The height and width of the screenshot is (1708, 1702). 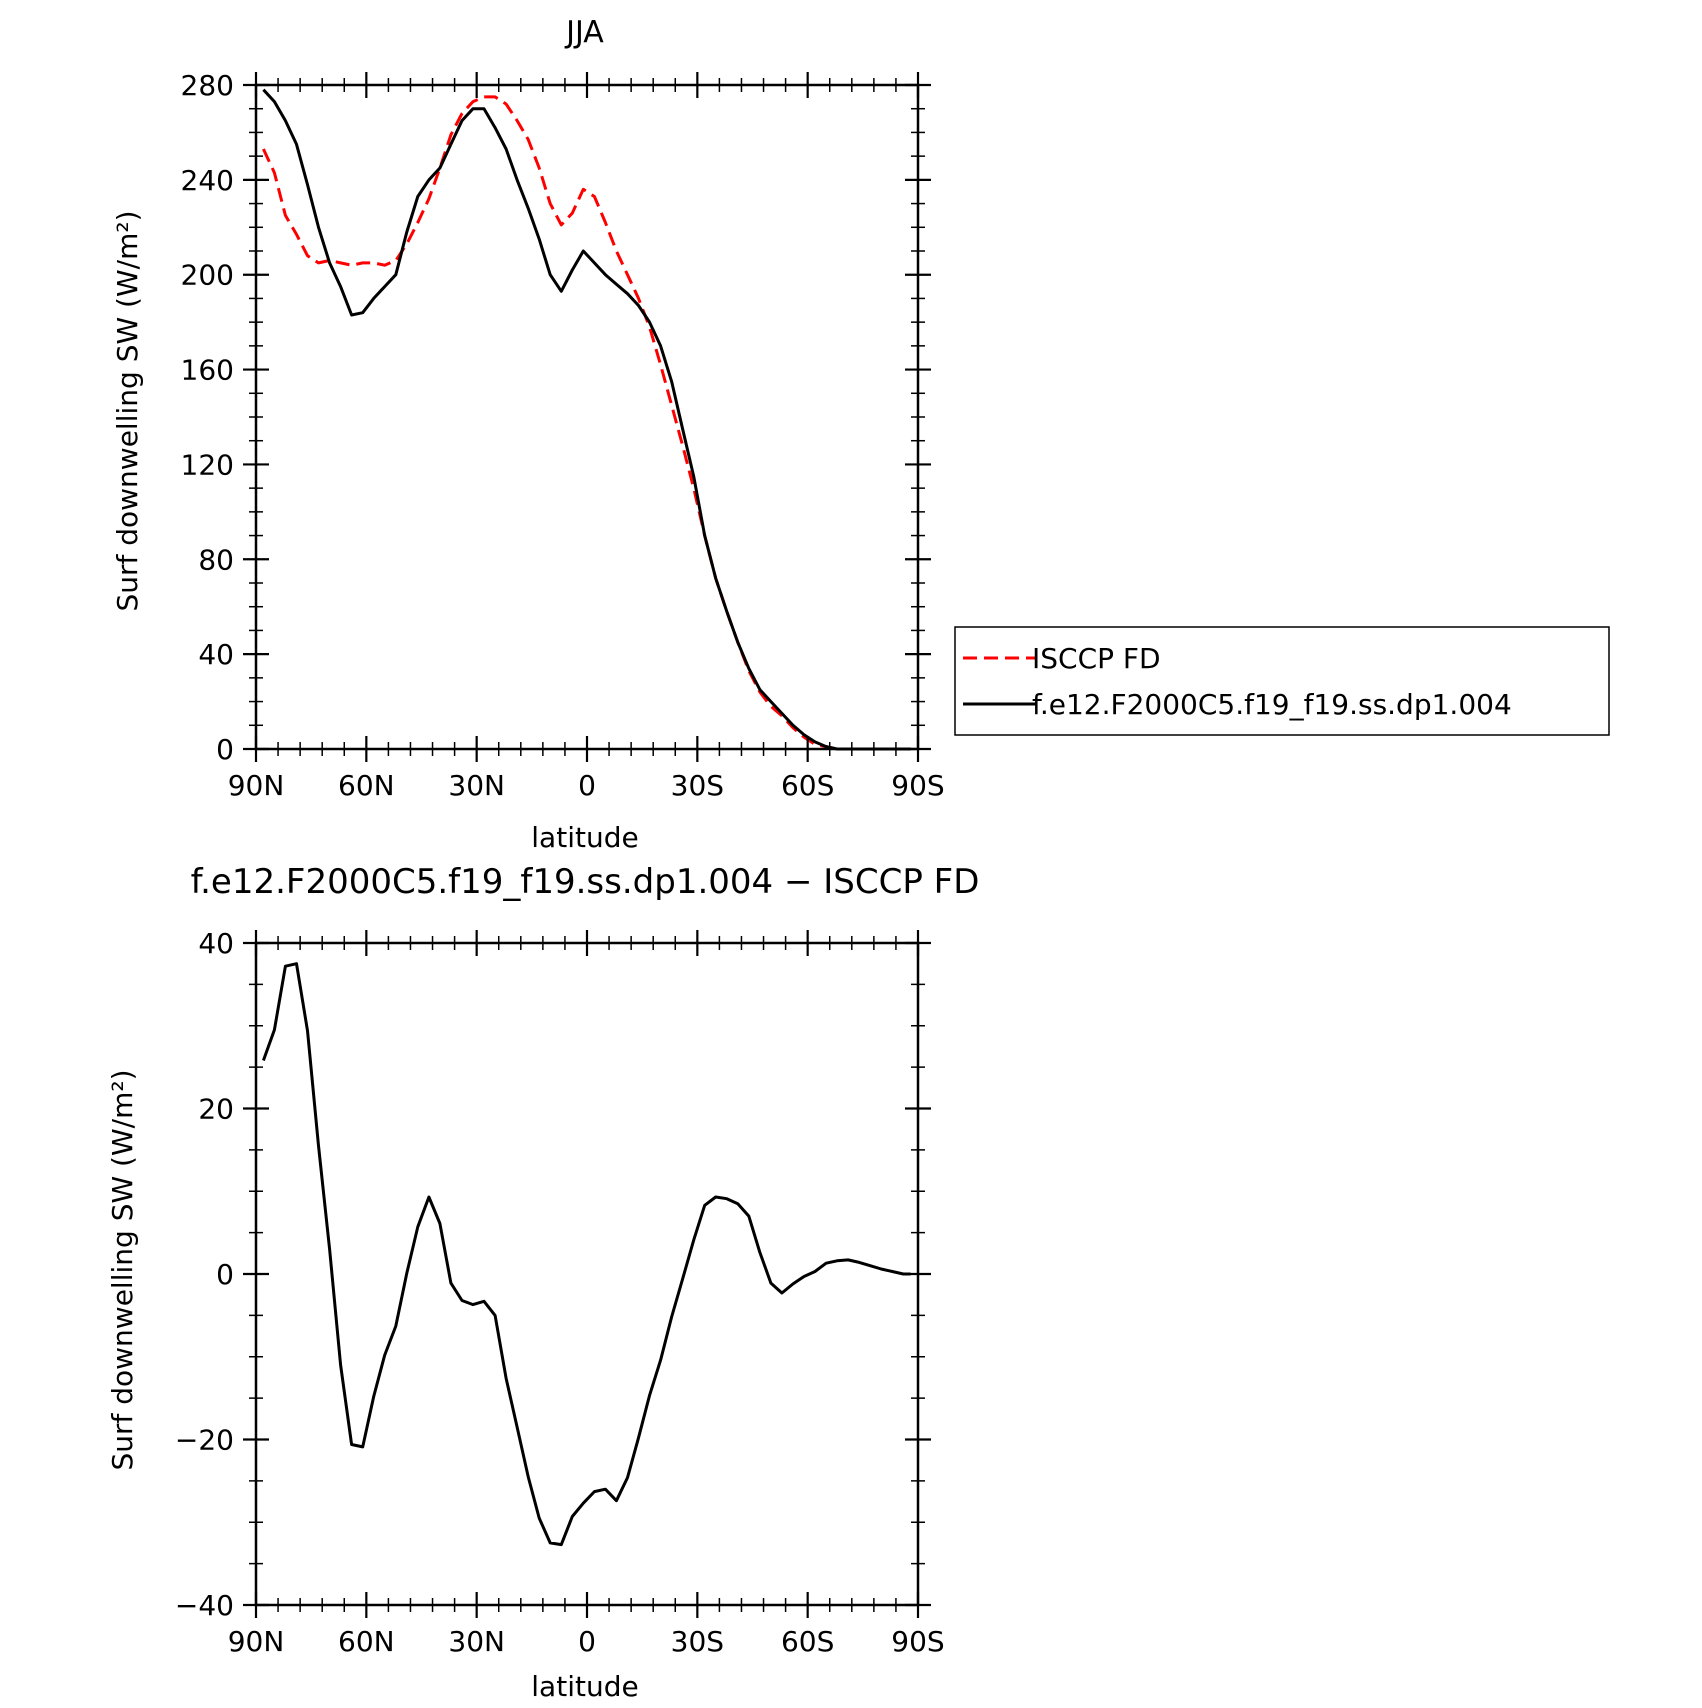 I want to click on bottom-xtick-label: 90S, so click(x=917, y=1641).